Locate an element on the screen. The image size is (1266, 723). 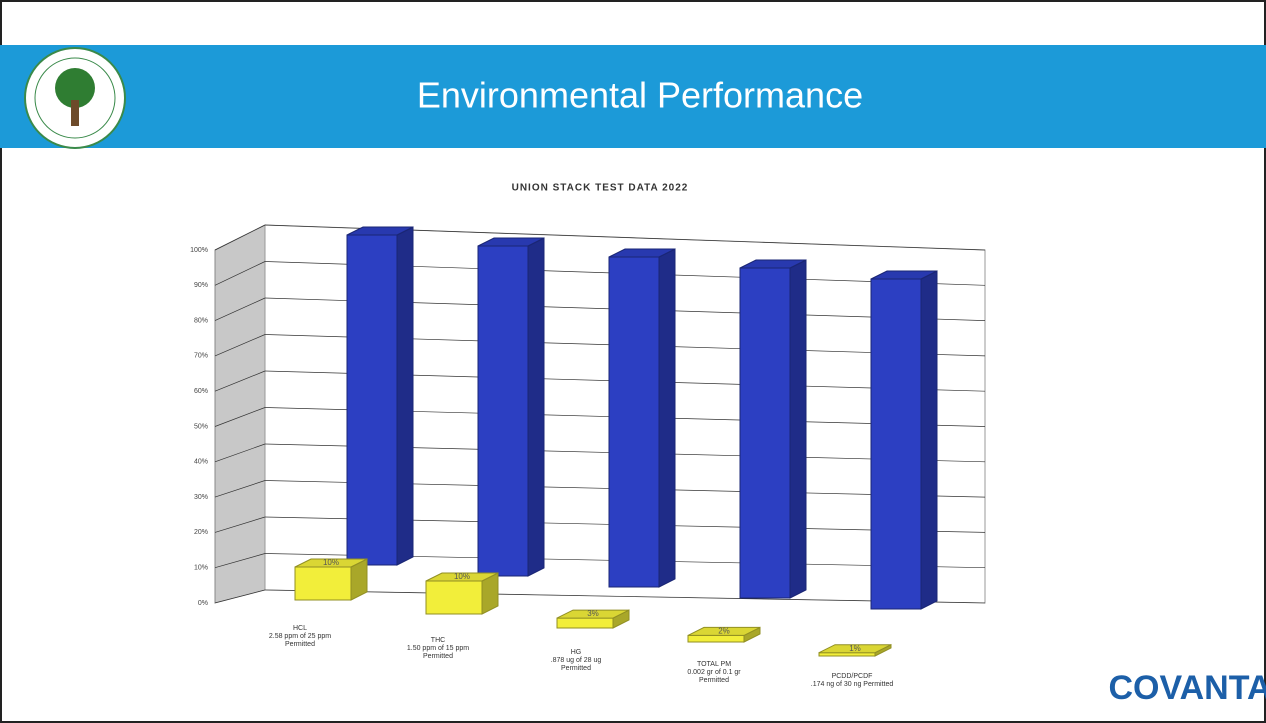
y-tick-label: 30% is located at coordinates (201, 497).